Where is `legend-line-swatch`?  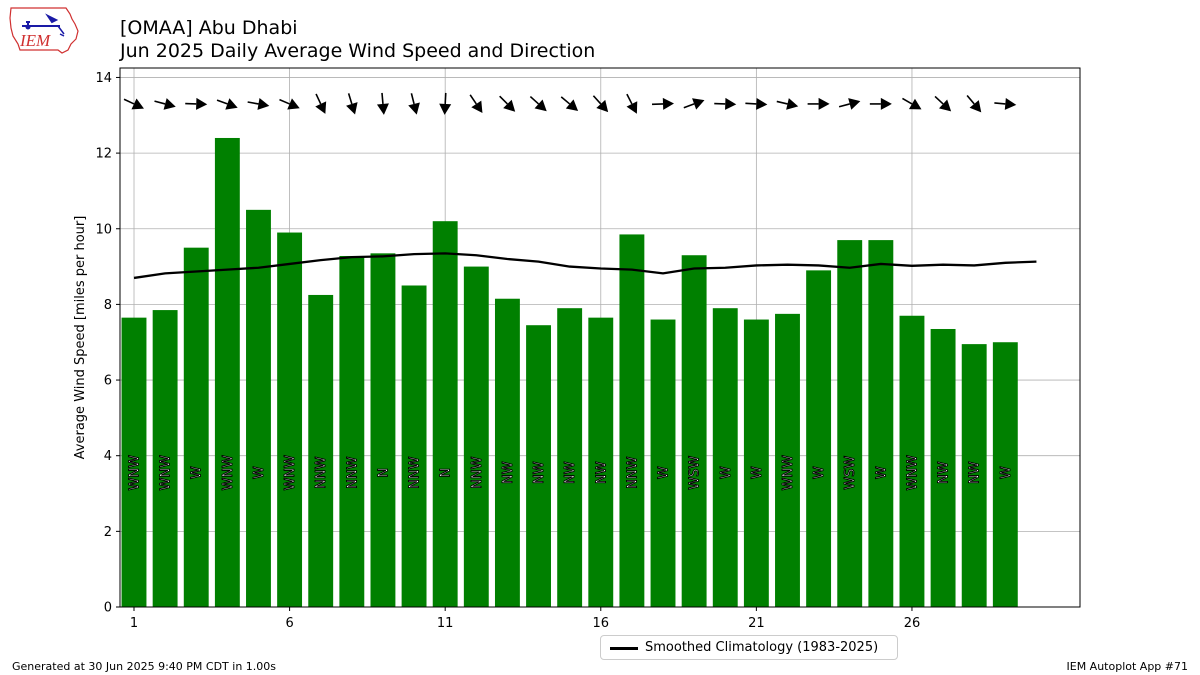 legend-line-swatch is located at coordinates (624, 648).